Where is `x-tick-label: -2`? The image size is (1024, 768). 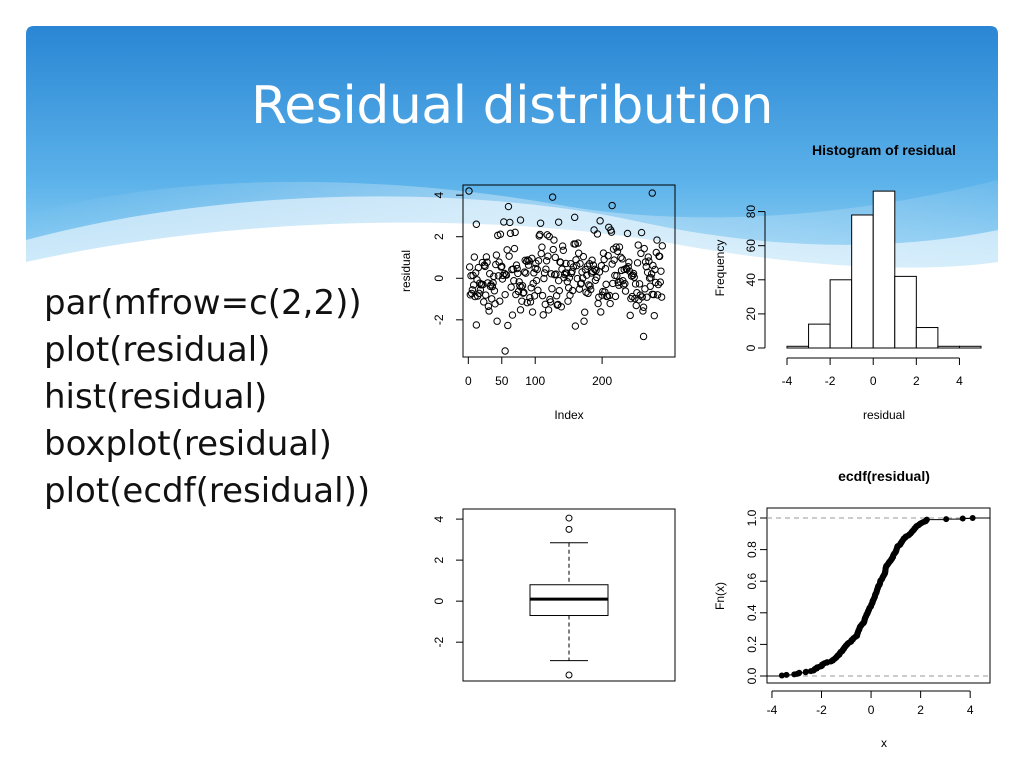
x-tick-label: -2 is located at coordinates (821, 710).